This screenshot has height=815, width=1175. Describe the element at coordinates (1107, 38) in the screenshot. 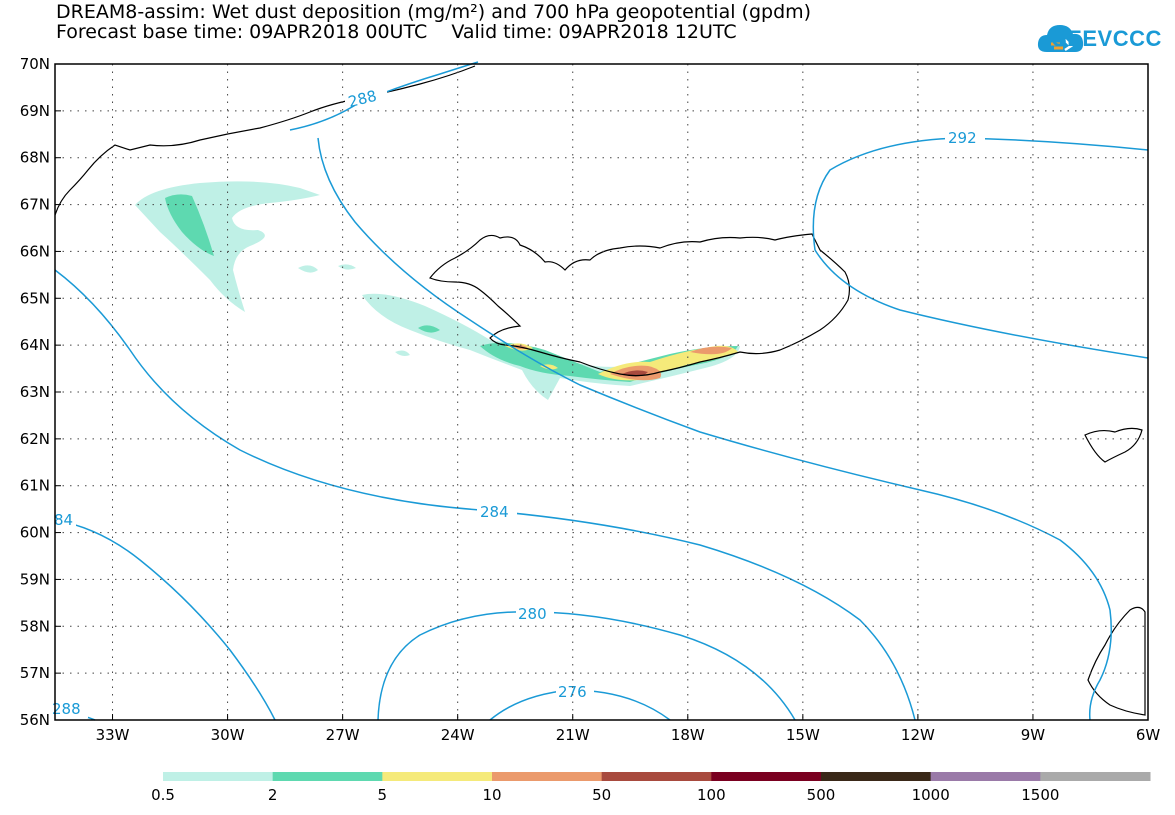

I see `logo-text: SEEVCCC` at that location.